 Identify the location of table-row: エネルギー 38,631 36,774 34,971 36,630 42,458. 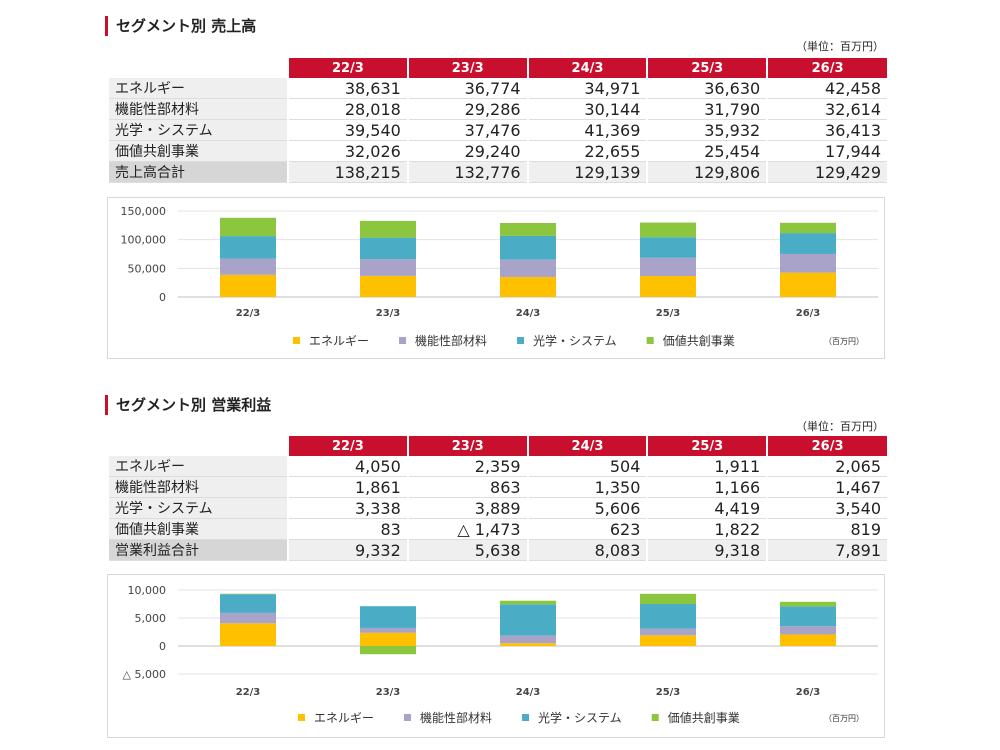
(497, 88).